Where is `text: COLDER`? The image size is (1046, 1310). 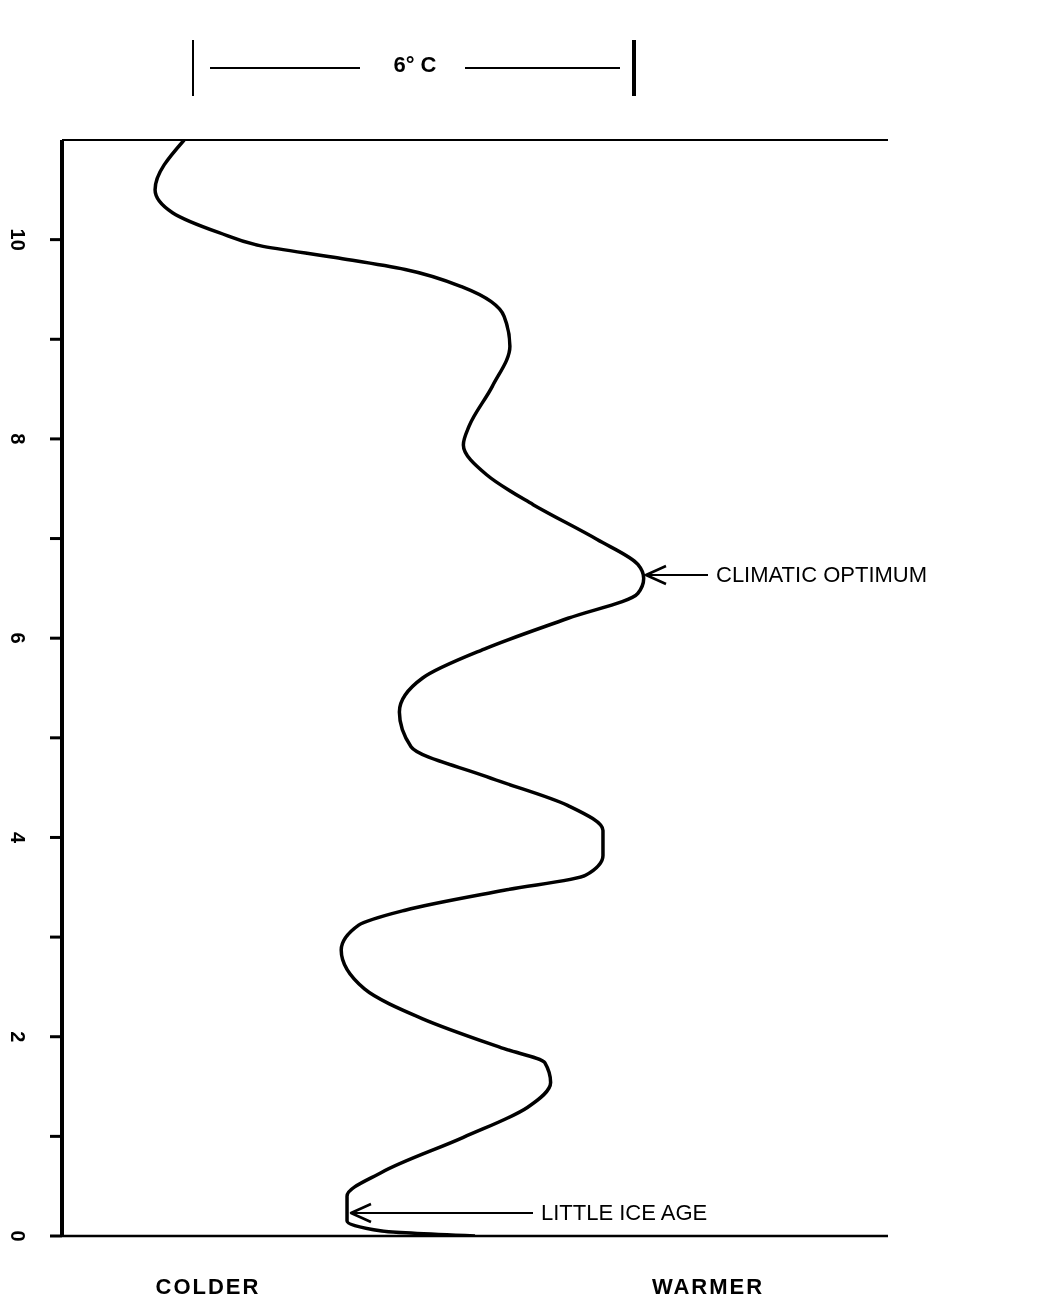 text: COLDER is located at coordinates (208, 1287).